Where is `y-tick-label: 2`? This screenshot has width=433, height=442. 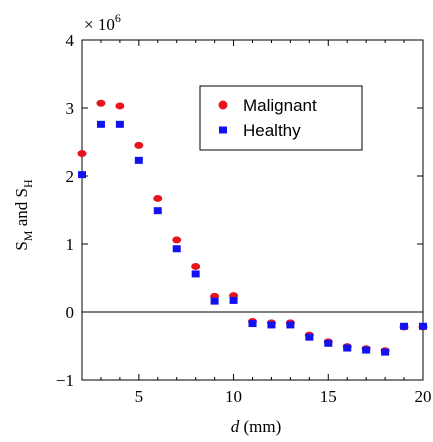
y-tick-label: 2 is located at coordinates (70, 176).